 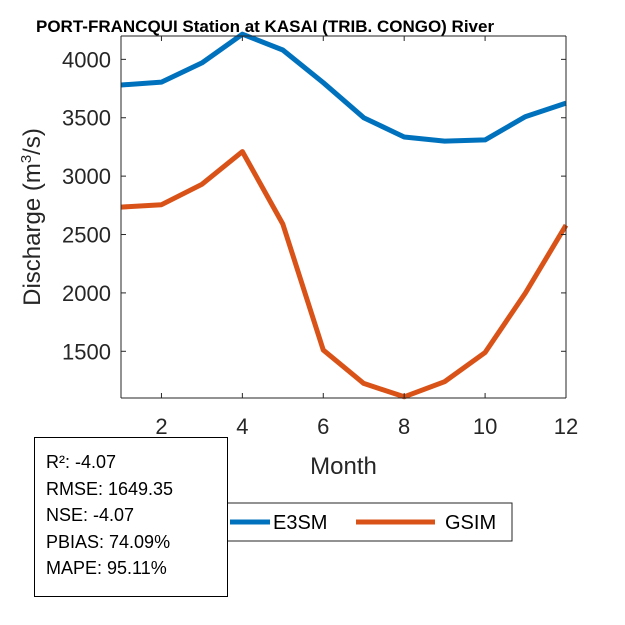 I want to click on y-tick-label: 2000, so click(x=86, y=293).